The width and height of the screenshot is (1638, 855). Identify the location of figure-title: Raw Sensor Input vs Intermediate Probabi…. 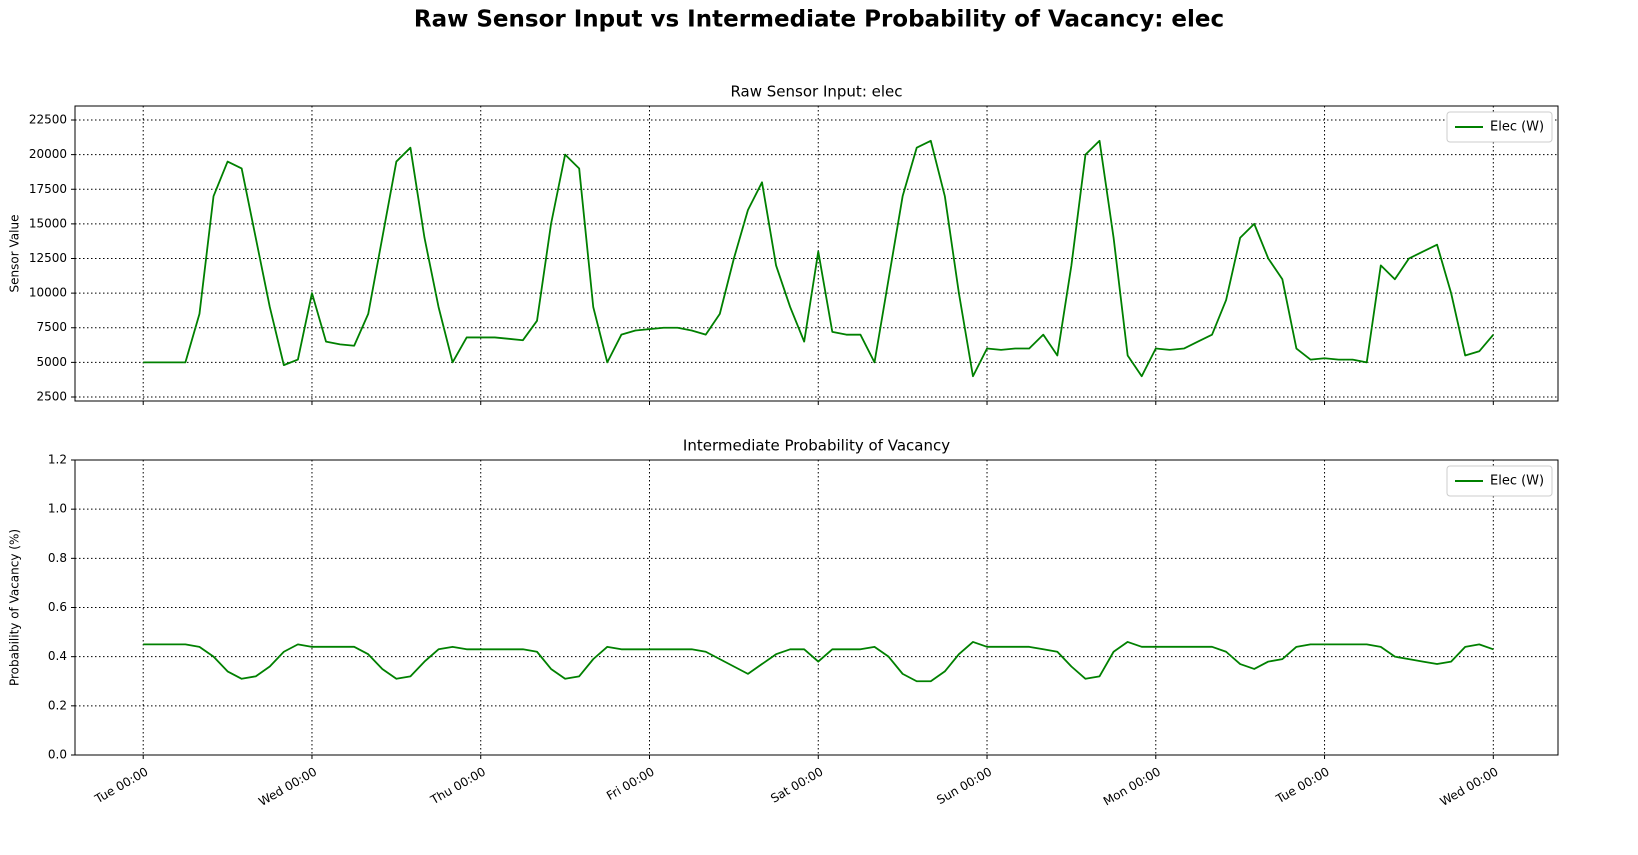
(819, 20).